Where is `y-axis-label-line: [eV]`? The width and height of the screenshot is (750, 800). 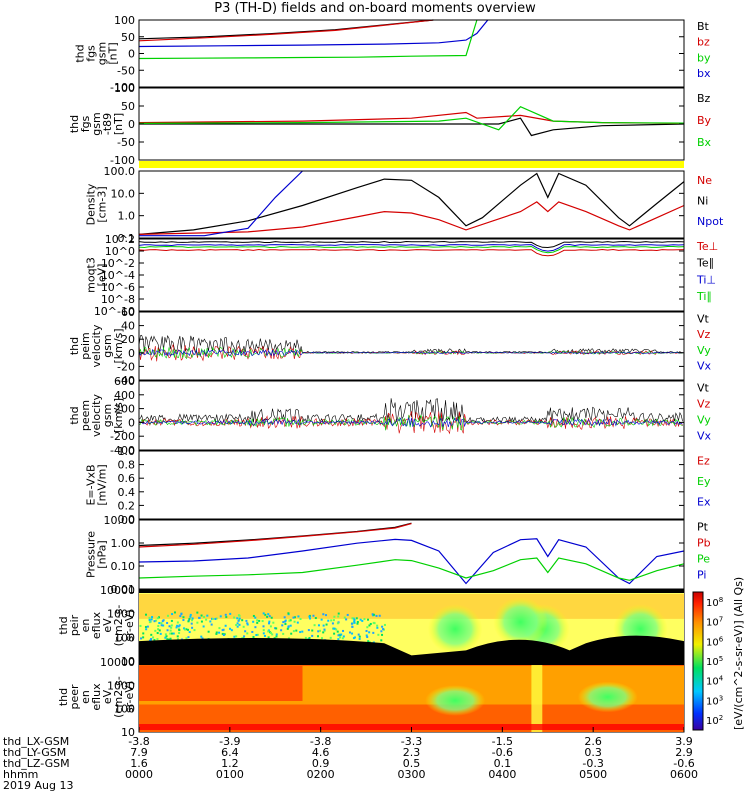 y-axis-label-line: [eV] is located at coordinates (102, 275).